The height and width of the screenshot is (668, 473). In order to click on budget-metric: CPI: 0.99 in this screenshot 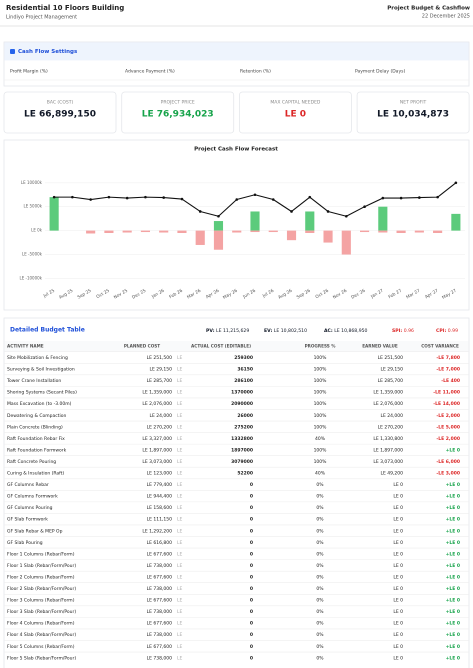, I will do `click(447, 331)`.